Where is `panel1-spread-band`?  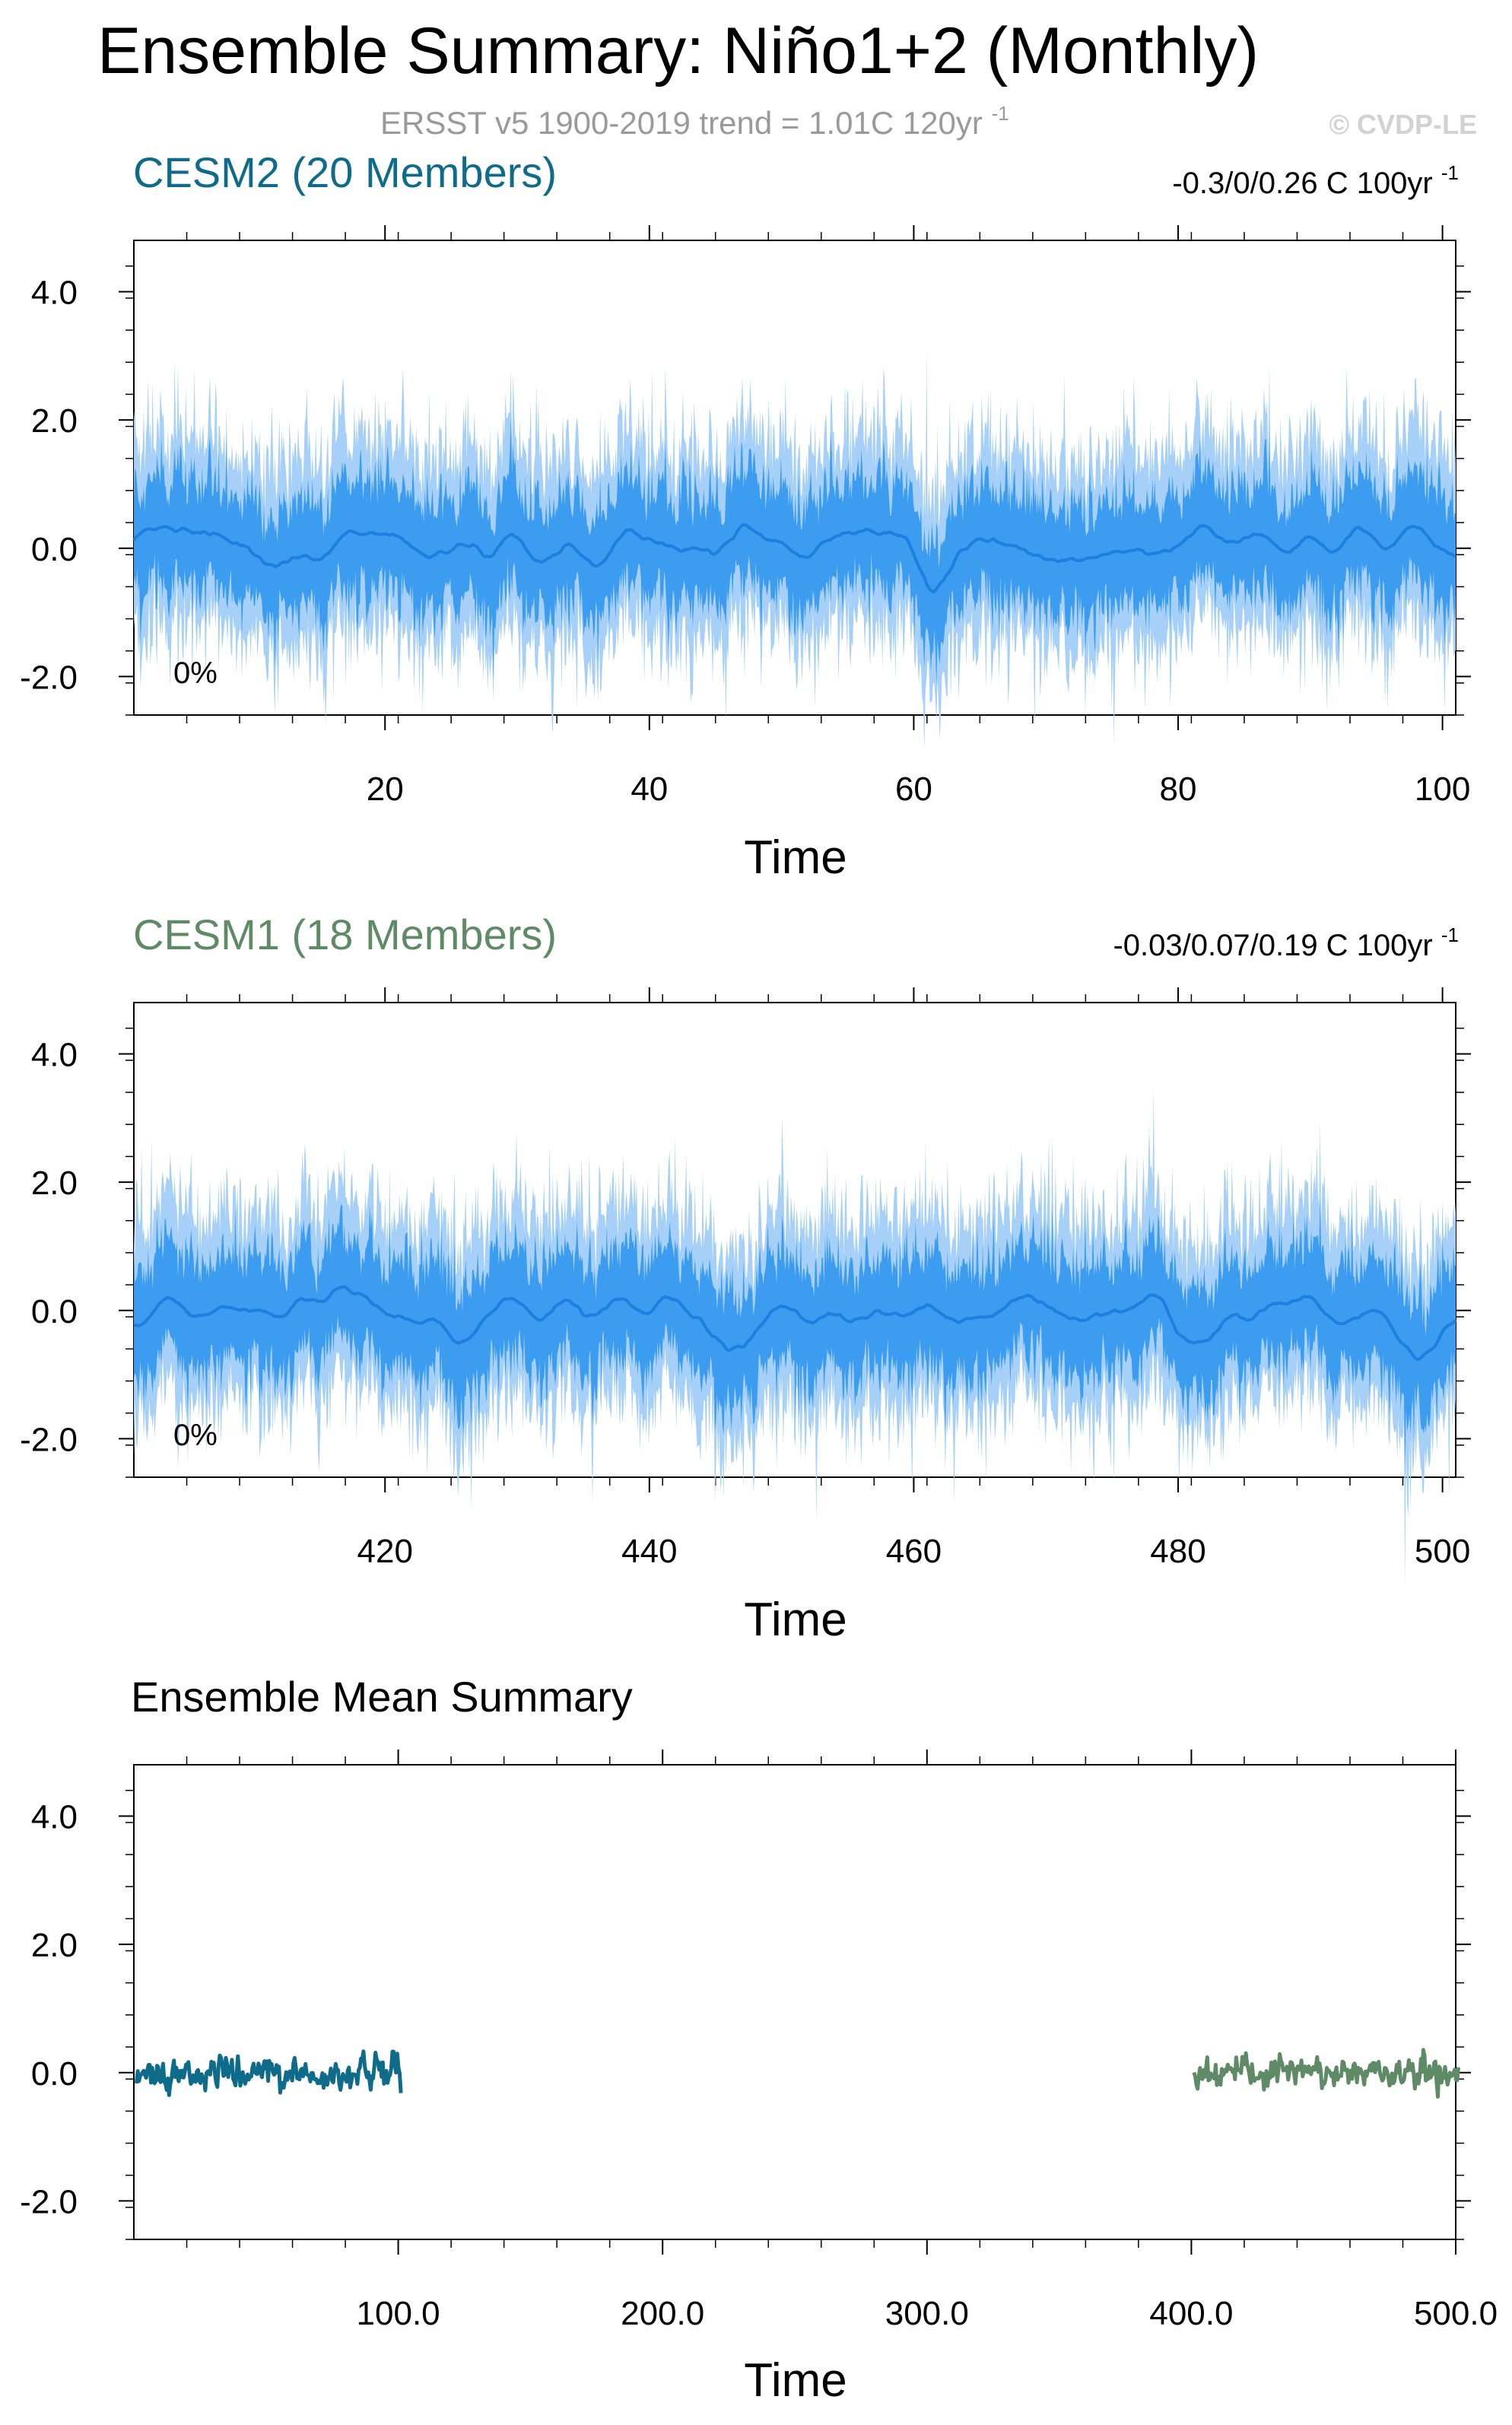 panel1-spread-band is located at coordinates (795, 550).